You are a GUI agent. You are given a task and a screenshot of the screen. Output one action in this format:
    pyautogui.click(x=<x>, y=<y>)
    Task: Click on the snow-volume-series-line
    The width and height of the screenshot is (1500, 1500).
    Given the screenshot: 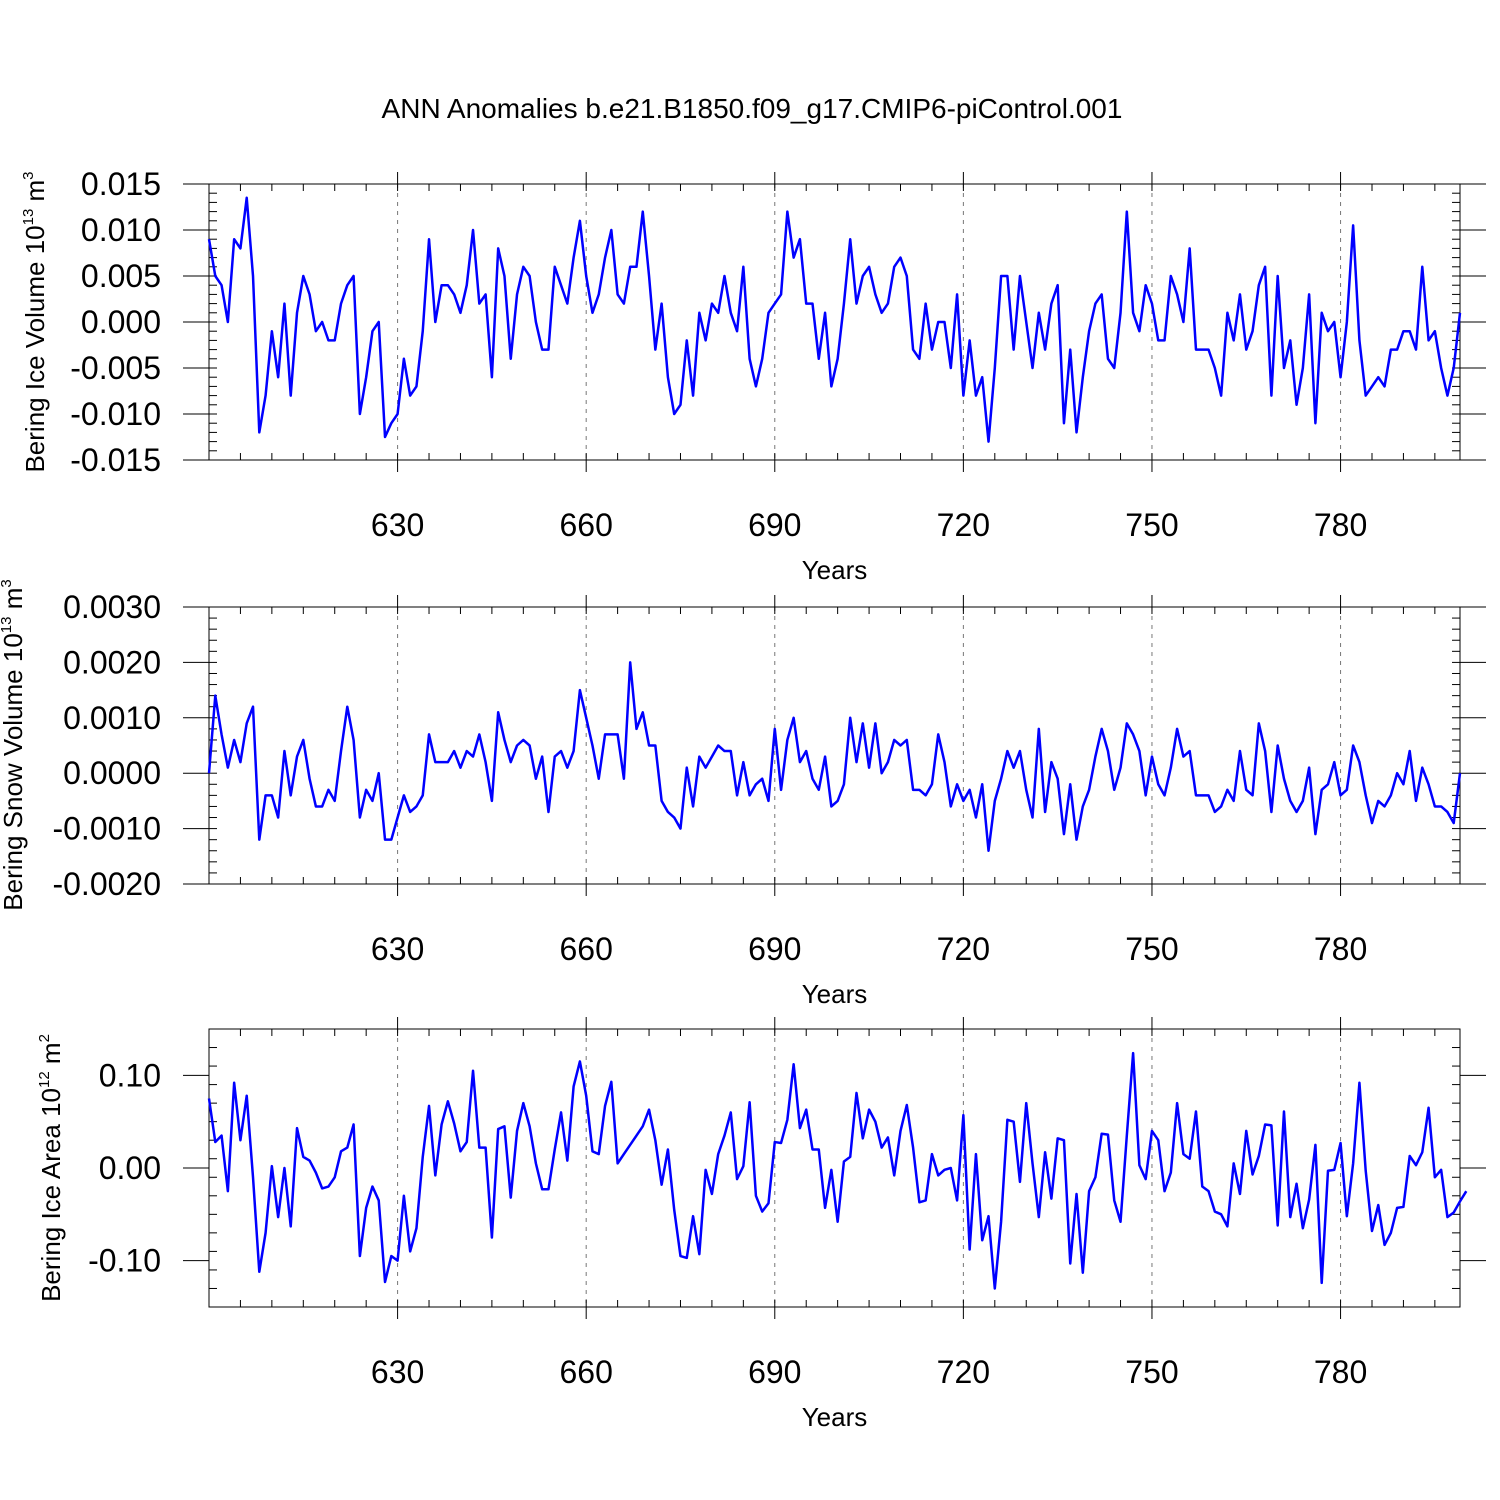 What is the action you would take?
    pyautogui.click(x=834, y=757)
    